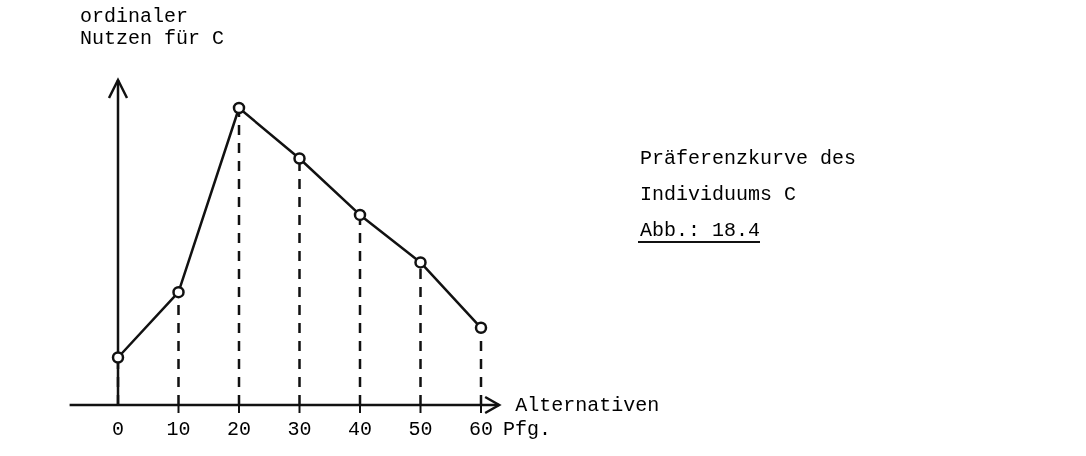 This screenshot has height=456, width=1086. Describe the element at coordinates (118, 429) in the screenshot. I see `x-tick-label: 0` at that location.